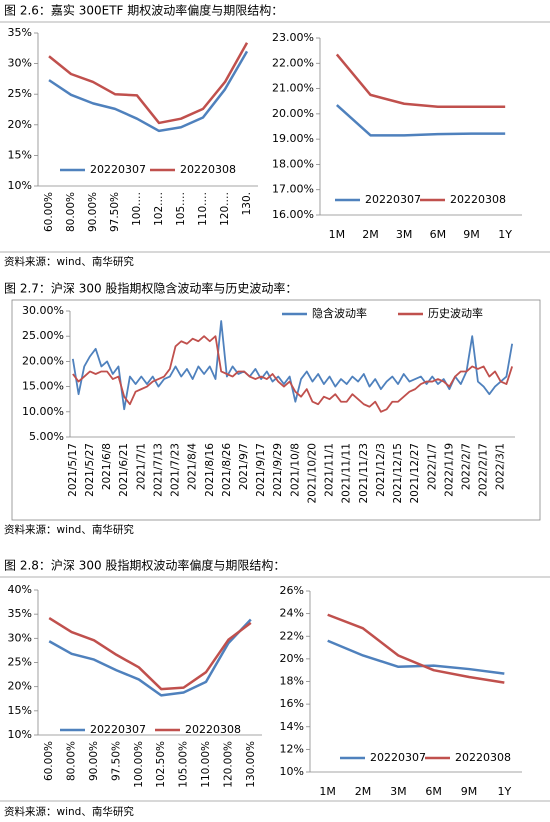 The width and height of the screenshot is (550, 822). Describe the element at coordinates (381, 470) in the screenshot. I see `x-tick-label: 2021/12/3` at that location.